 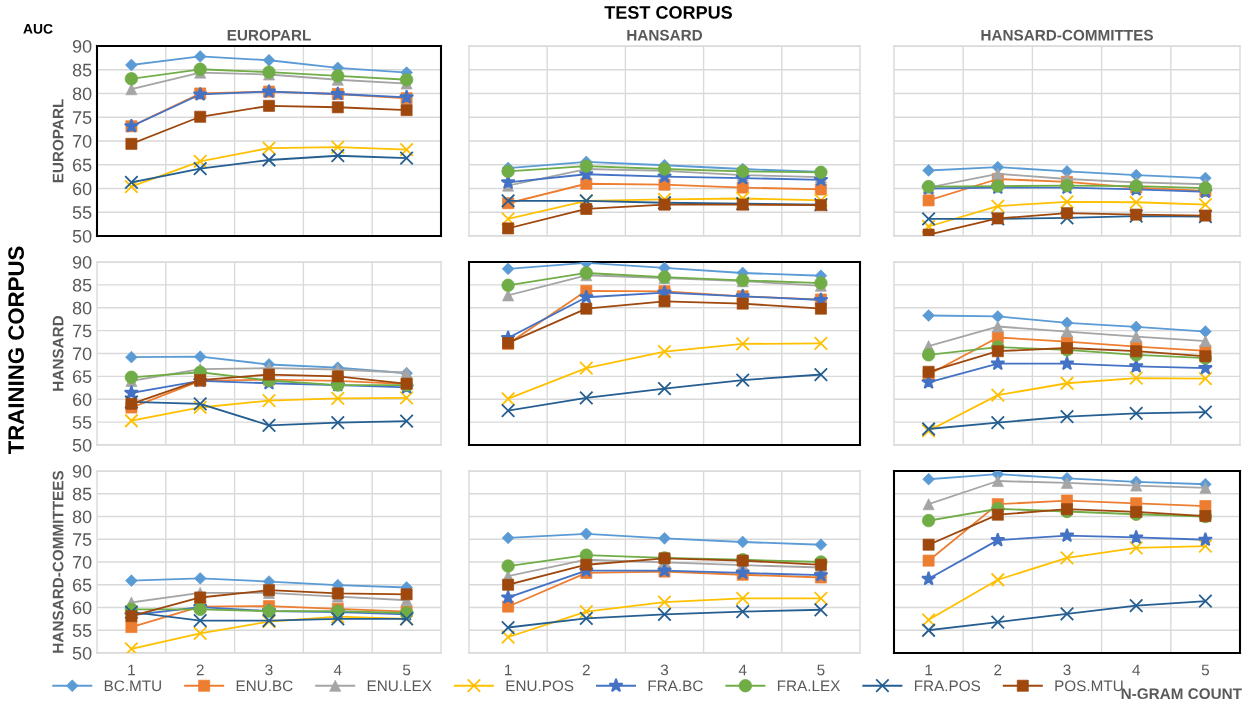 I want to click on text: AUC, so click(x=38, y=28).